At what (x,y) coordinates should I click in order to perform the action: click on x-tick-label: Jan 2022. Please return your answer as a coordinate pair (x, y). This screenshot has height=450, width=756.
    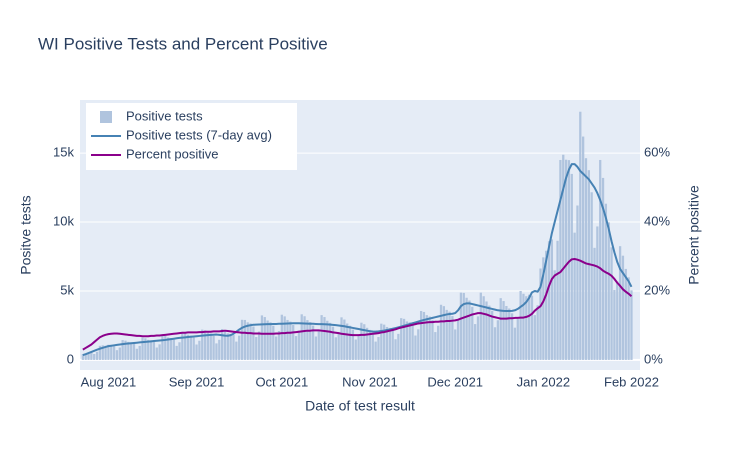
    Looking at the image, I should click on (544, 381).